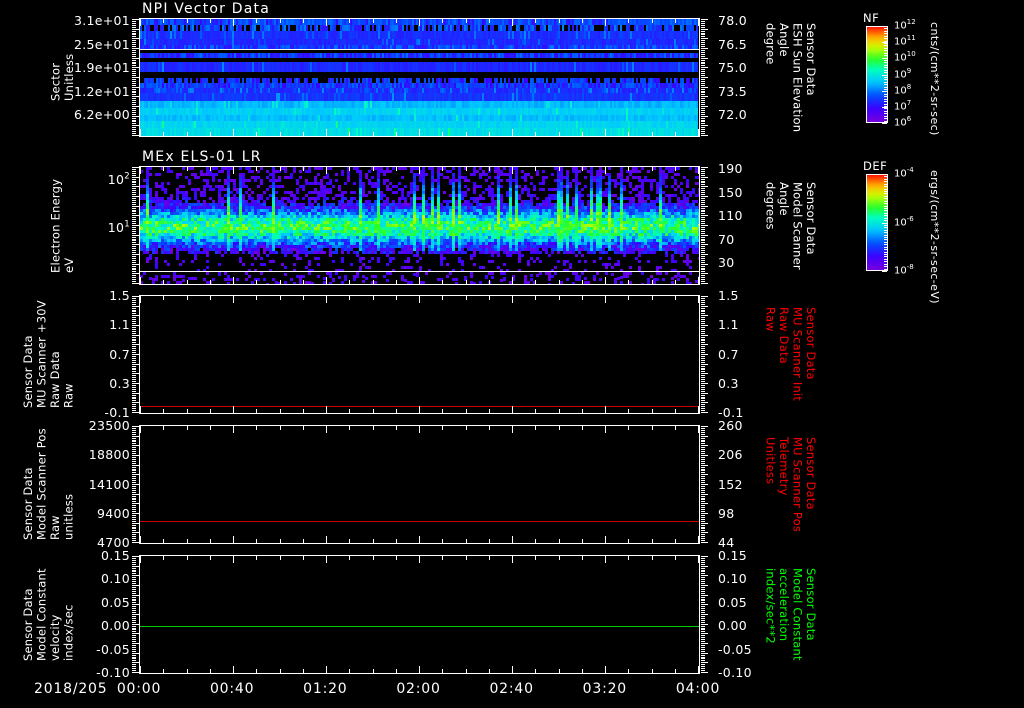  Describe the element at coordinates (62, 225) in the screenshot. I see `left-axis-title-lines: Electron Energy eV` at that location.